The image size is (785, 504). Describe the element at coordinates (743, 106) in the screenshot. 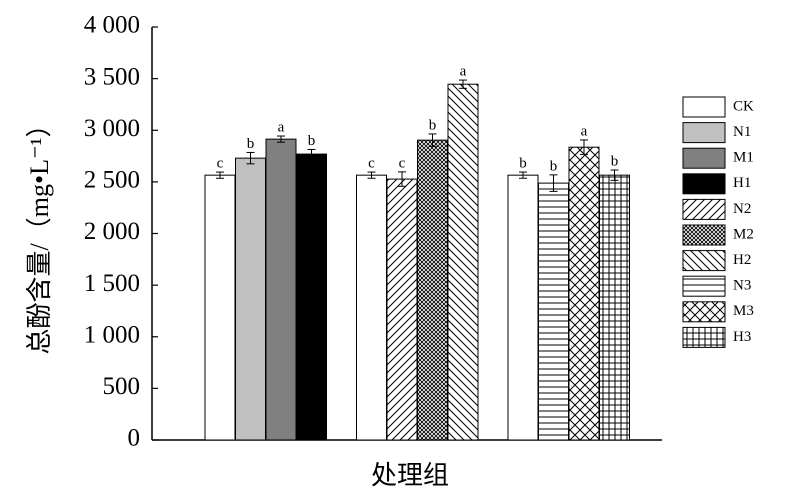

I see `legend-label: CK` at that location.